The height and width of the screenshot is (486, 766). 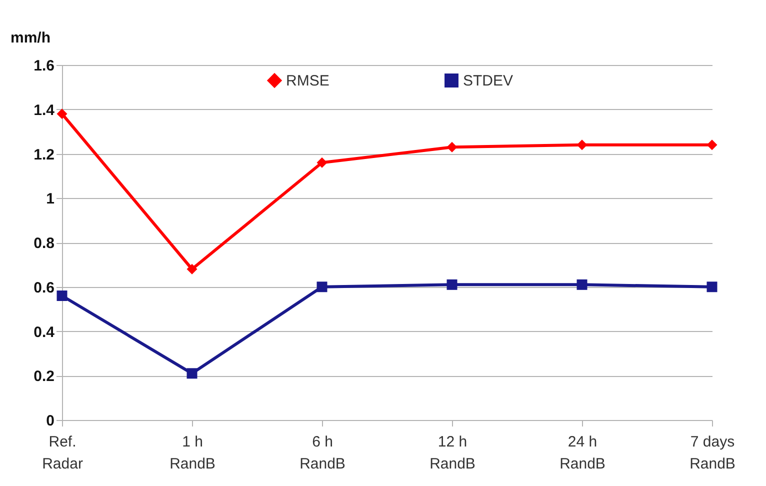 I want to click on y-tick-label: 0.8, so click(x=44, y=243).